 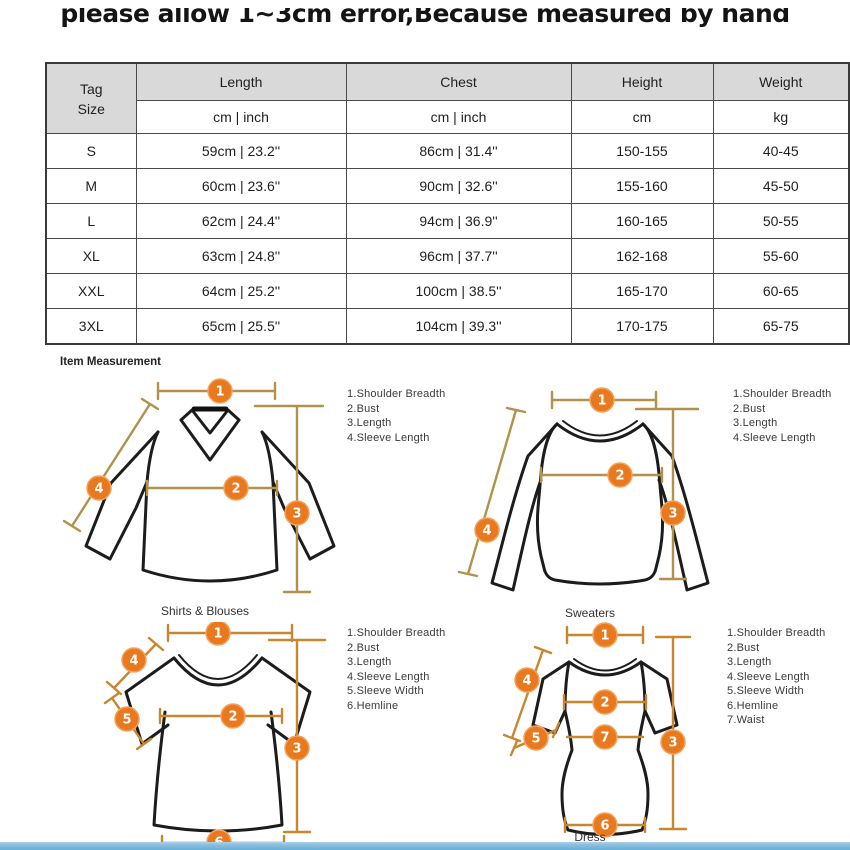 What do you see at coordinates (642, 326) in the screenshot?
I see `cell-height: 170-175` at bounding box center [642, 326].